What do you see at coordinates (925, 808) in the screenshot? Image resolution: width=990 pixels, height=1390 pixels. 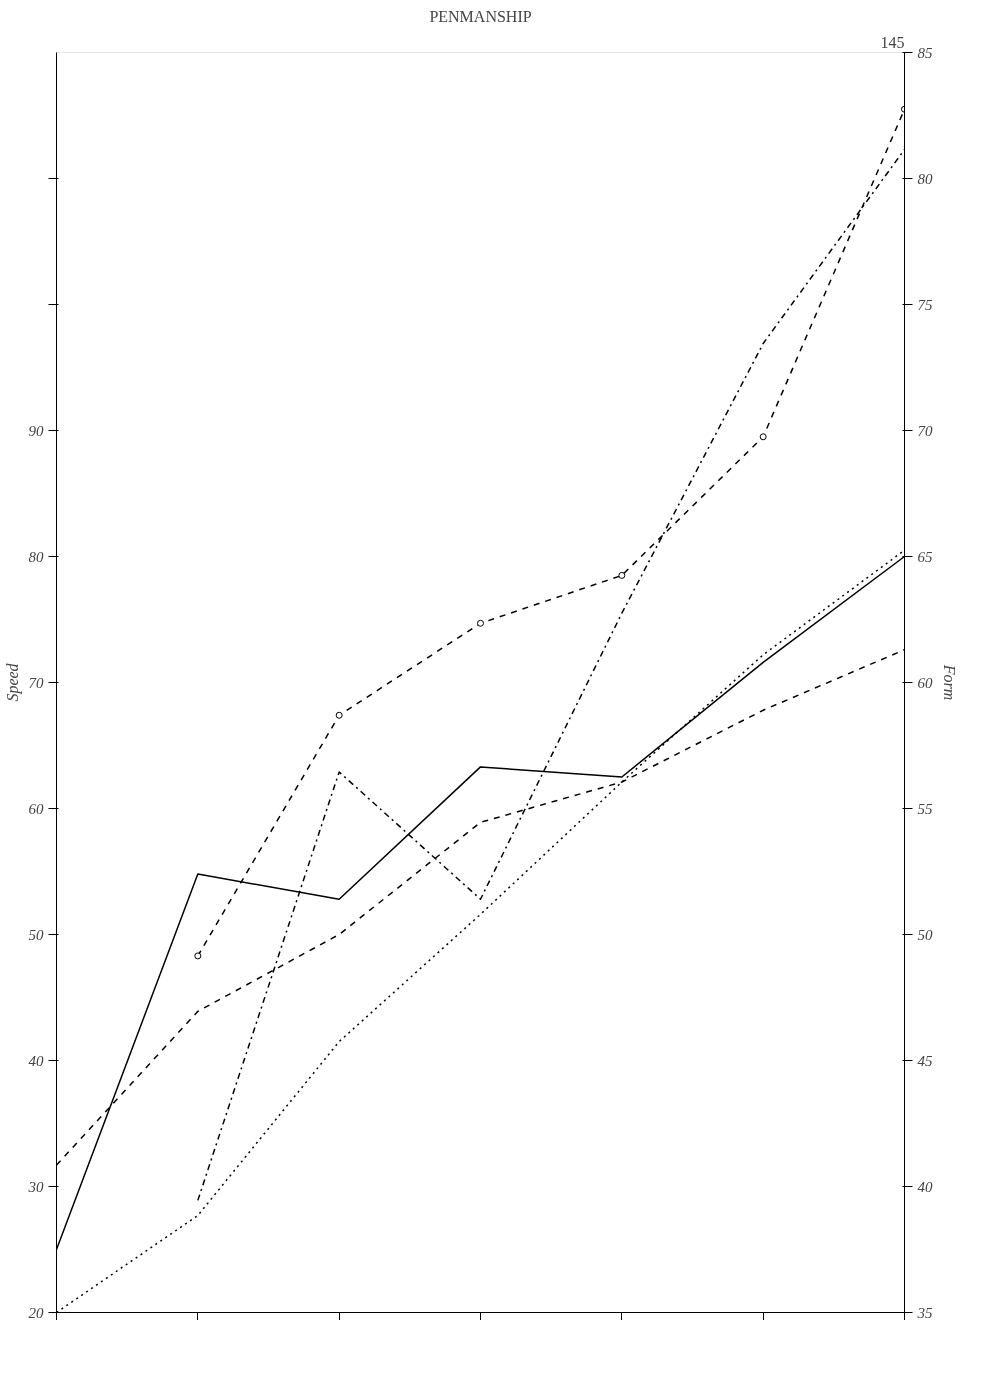 I see `y2-tick-label: 55` at bounding box center [925, 808].